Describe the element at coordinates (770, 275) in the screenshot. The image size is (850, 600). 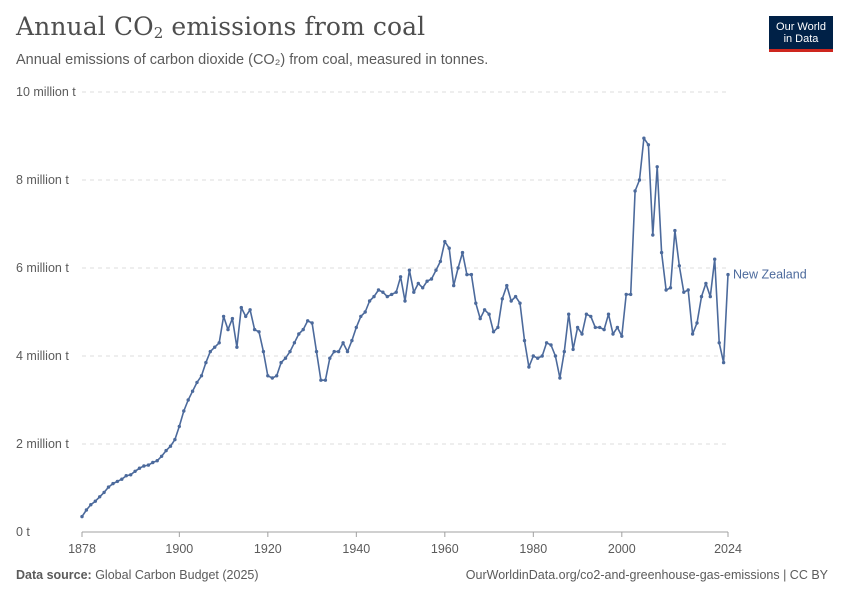
I see `series-label-new-zealand: New Zealand` at that location.